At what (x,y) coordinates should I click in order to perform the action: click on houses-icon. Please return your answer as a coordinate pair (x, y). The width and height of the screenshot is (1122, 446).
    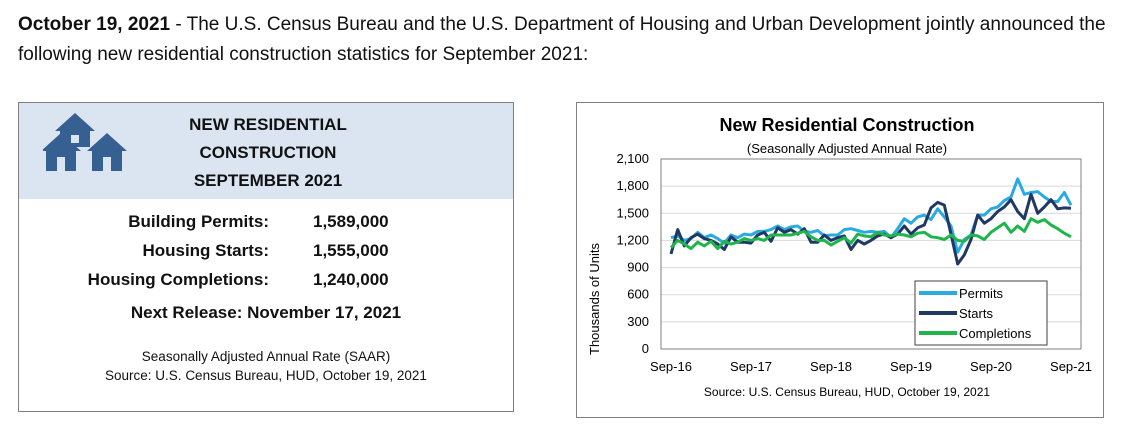
    Looking at the image, I should click on (85, 142).